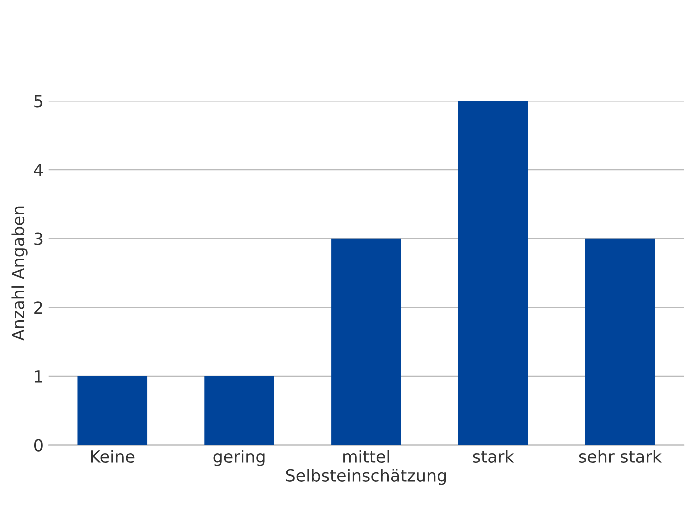 The image size is (698, 506). I want to click on x-tick-label: gering, so click(239, 458).